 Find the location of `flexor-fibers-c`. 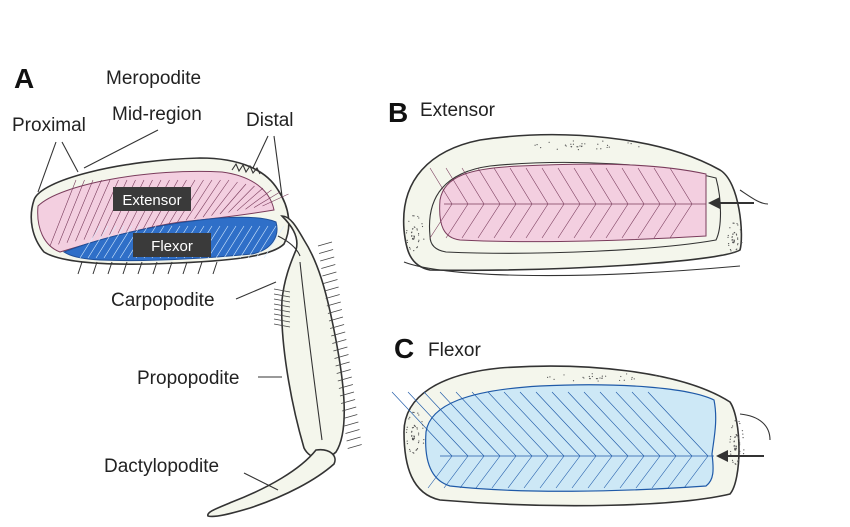

flexor-fibers-c is located at coordinates (552, 440).